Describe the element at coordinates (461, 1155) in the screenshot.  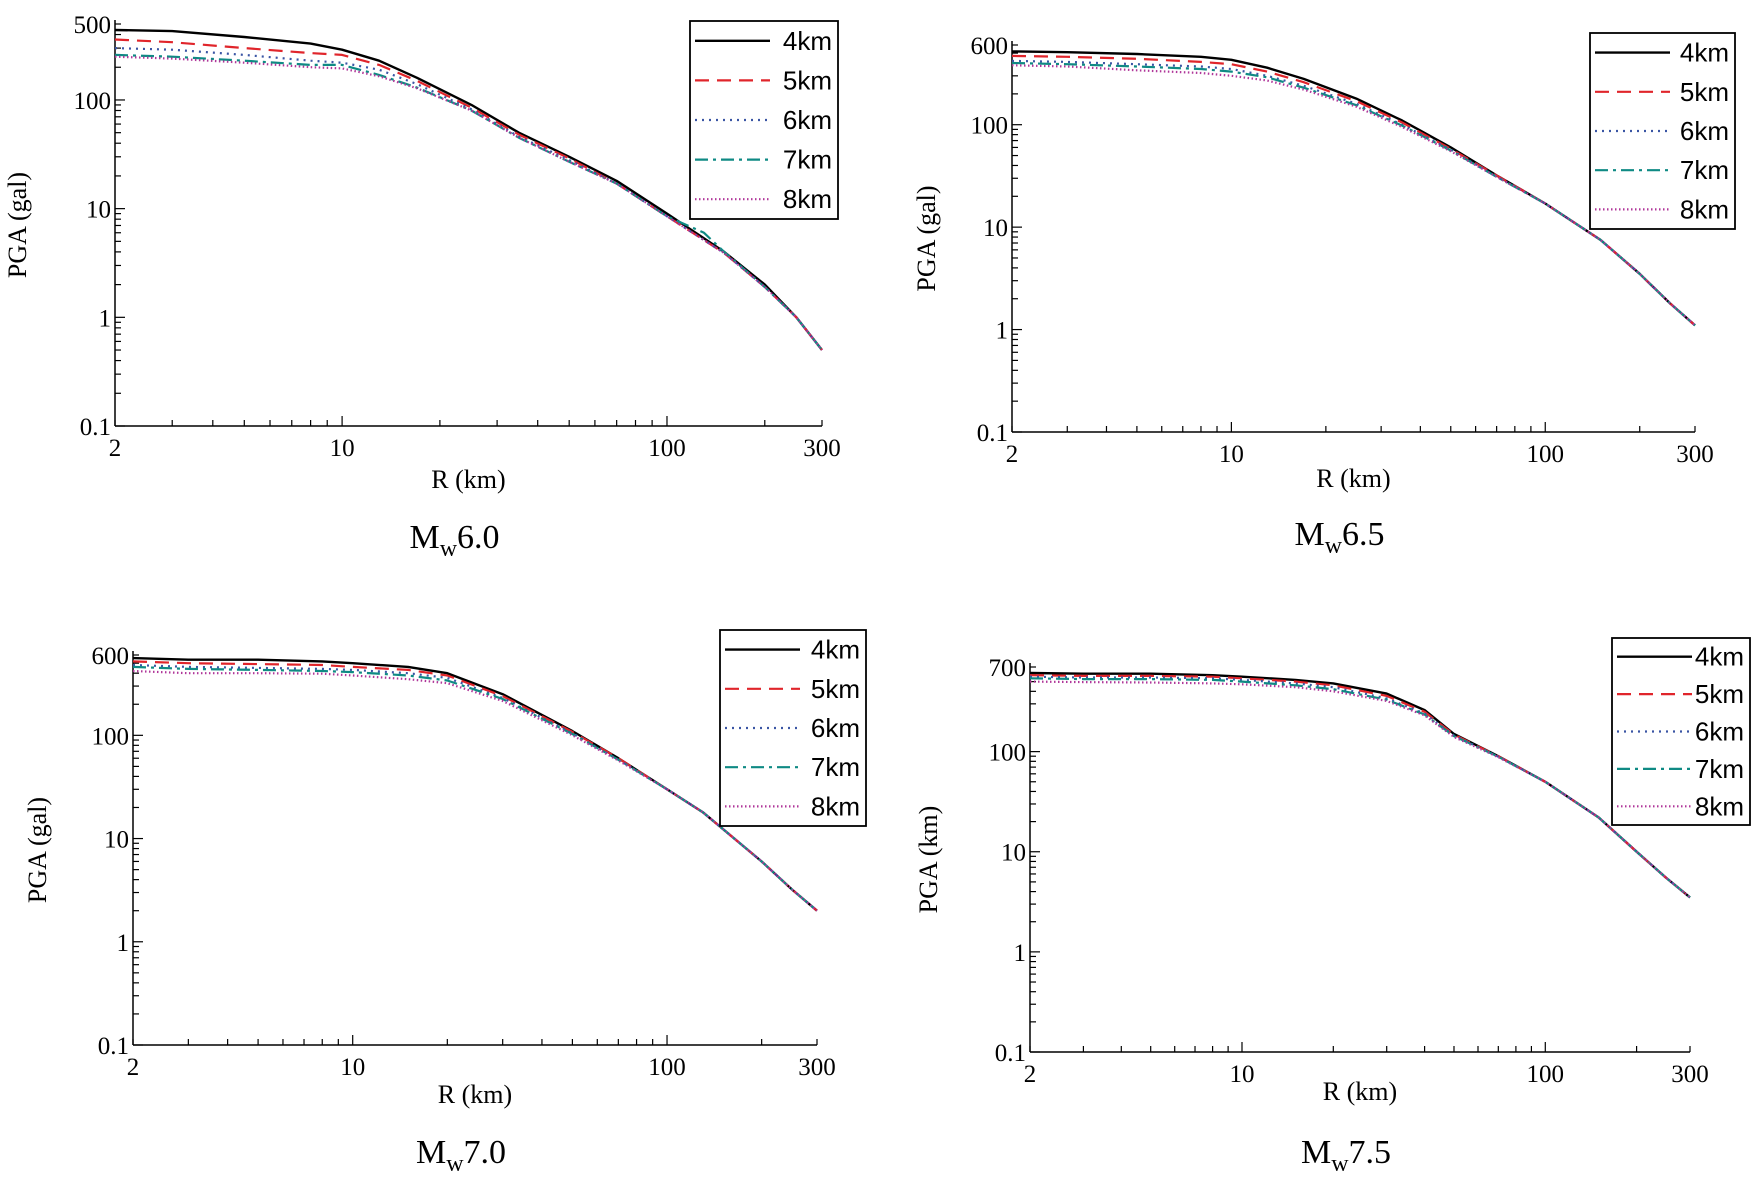
I see `panel-caption: Mw7.0` at that location.